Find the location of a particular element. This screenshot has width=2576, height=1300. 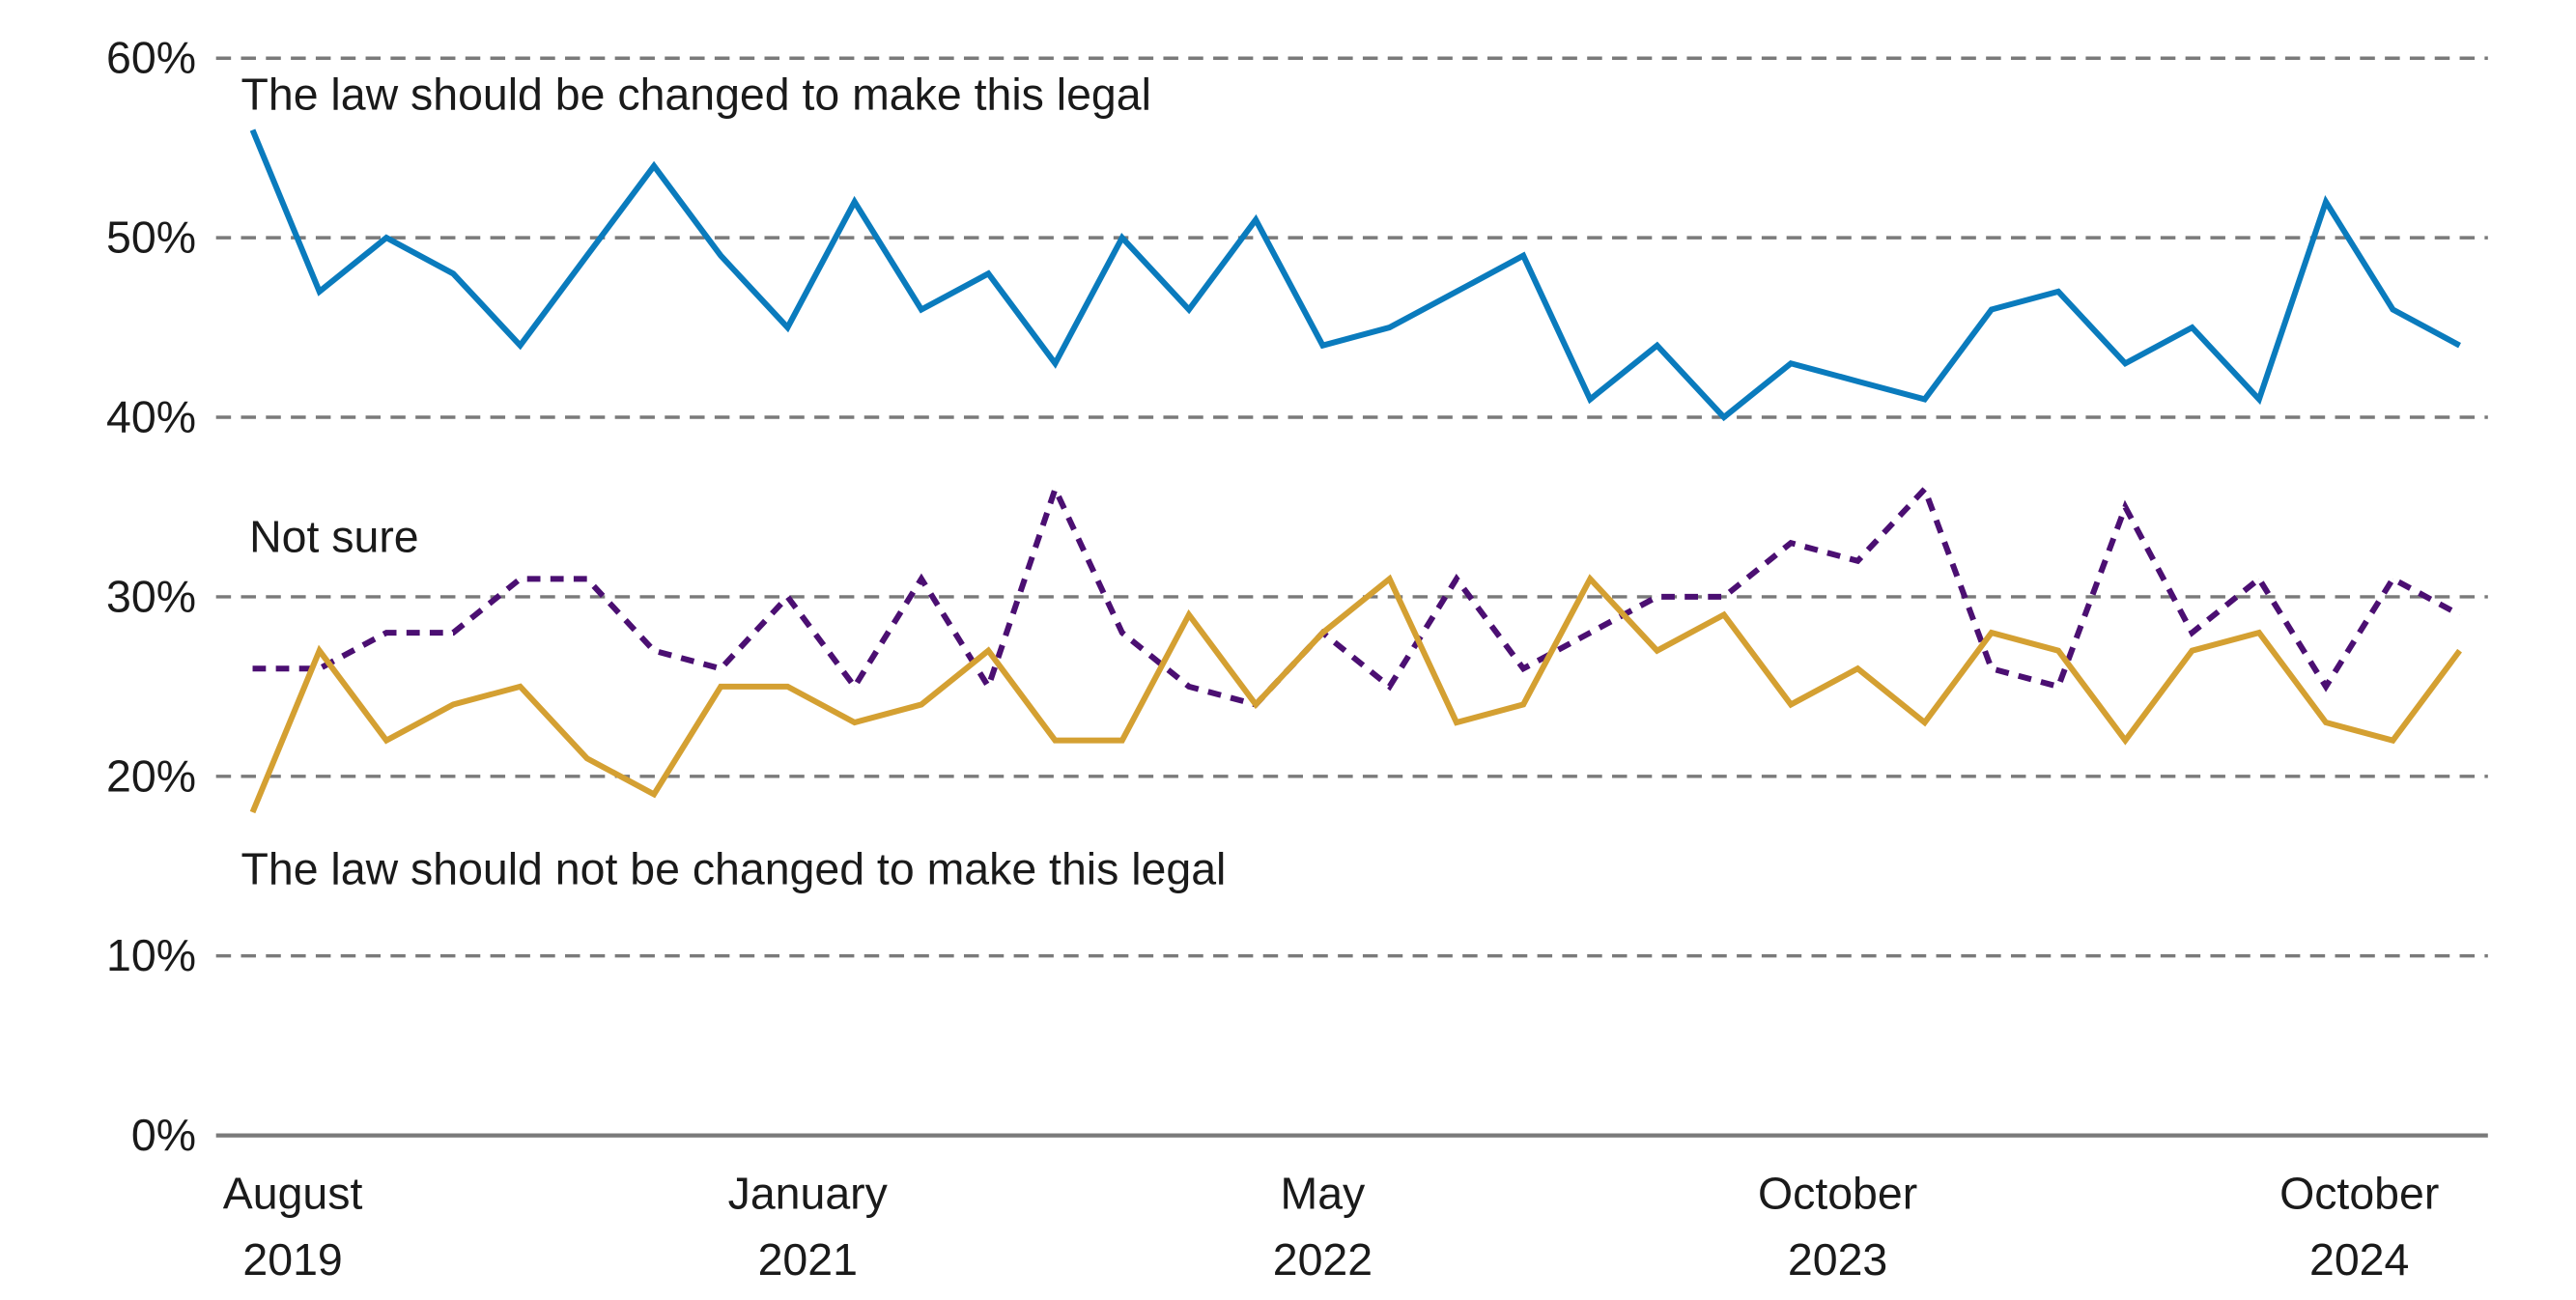

series-label-not-sure: Not sure is located at coordinates (334, 536).